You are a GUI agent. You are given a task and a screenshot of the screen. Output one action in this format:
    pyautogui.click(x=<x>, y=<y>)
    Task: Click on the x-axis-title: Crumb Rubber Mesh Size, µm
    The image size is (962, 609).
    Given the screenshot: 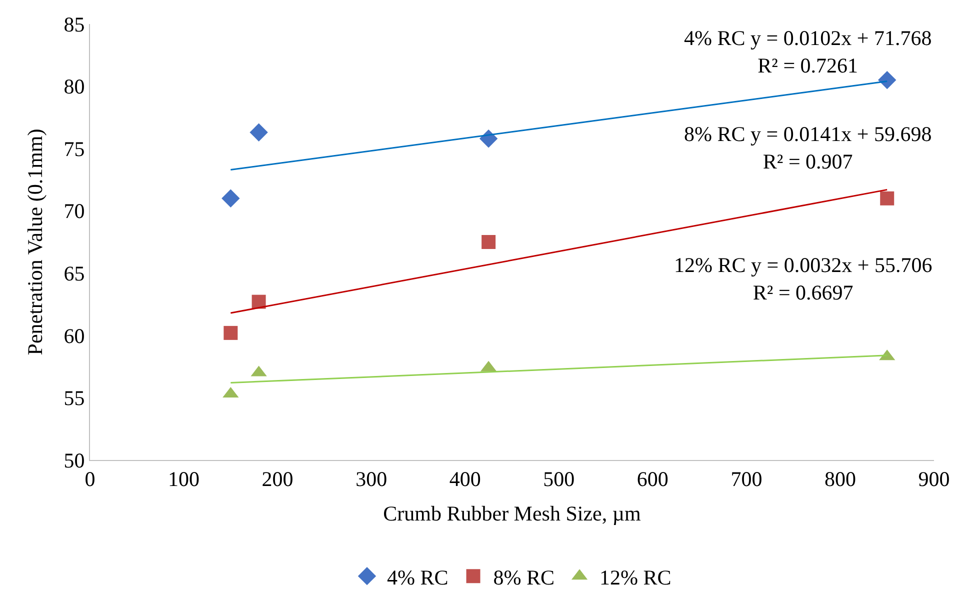 What is the action you would take?
    pyautogui.click(x=512, y=513)
    